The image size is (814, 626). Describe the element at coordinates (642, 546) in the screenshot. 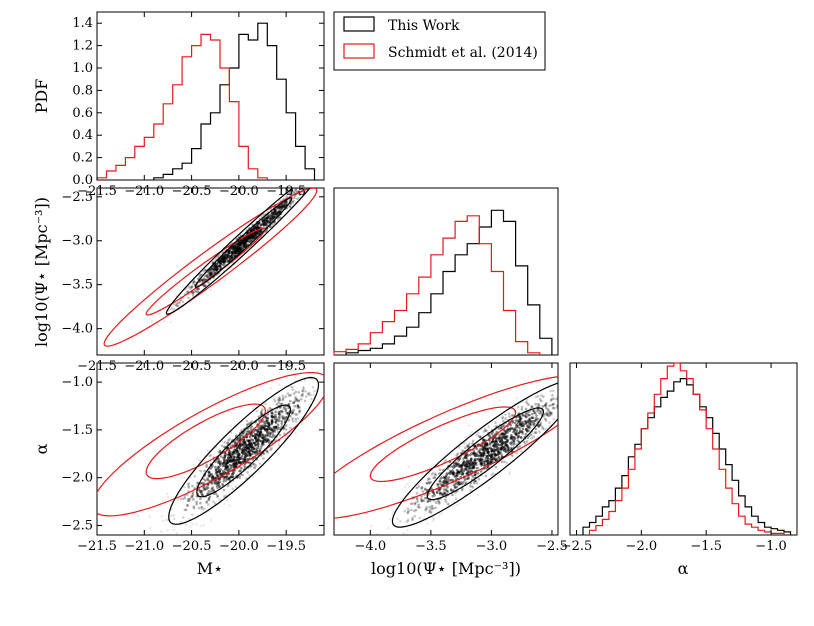

I see `x-tick-label: −2.0` at that location.